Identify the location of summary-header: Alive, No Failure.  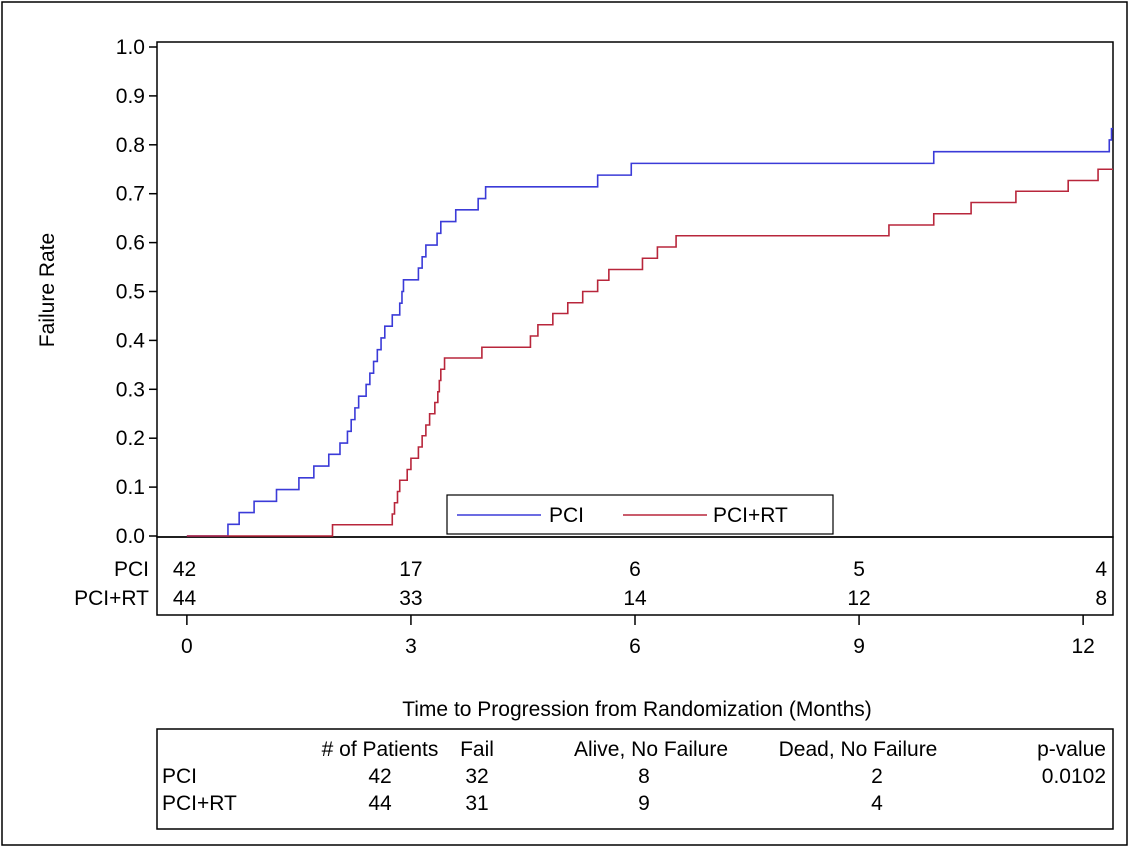
(651, 749).